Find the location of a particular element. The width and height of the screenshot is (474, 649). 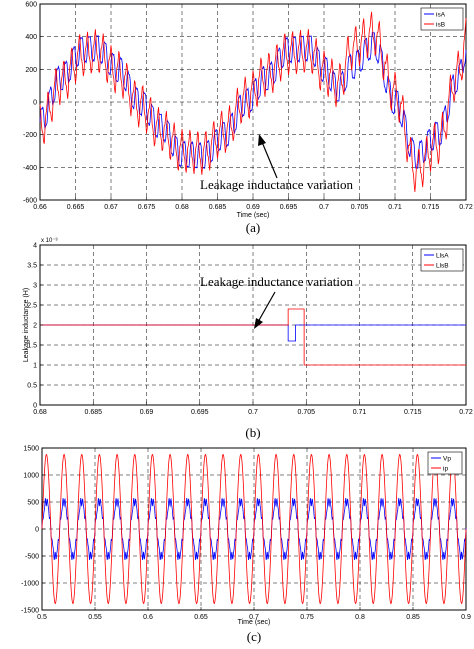

panel-c-ytick-label: 0 is located at coordinates (37, 530).